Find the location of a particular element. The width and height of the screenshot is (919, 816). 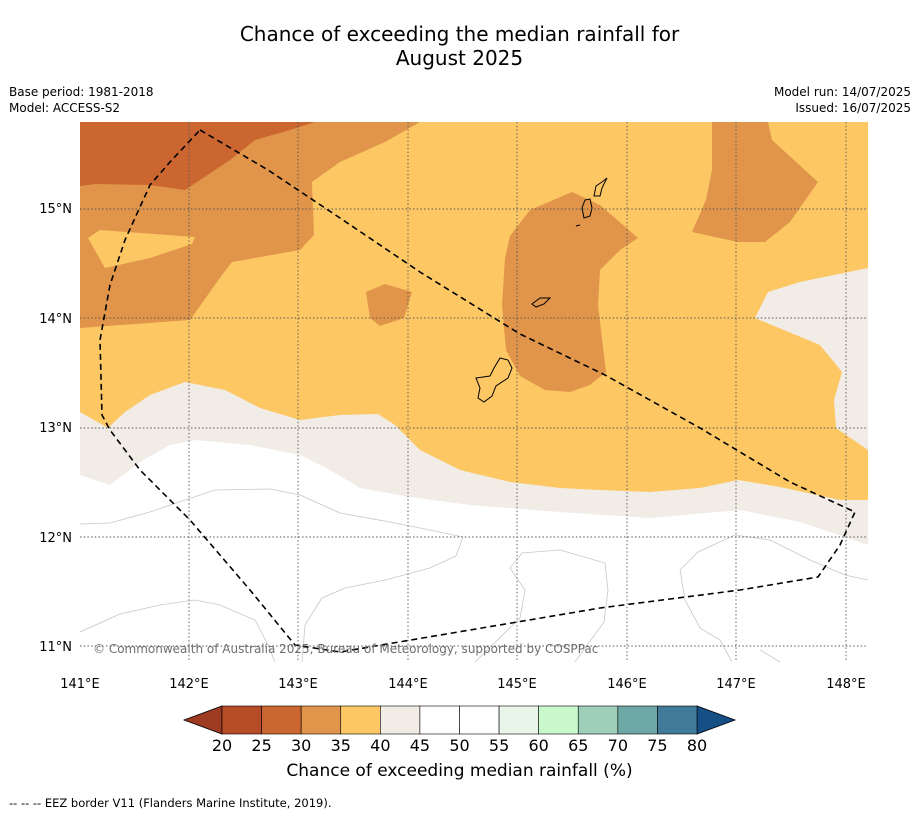

lon-label-148e: 148°E is located at coordinates (846, 684).